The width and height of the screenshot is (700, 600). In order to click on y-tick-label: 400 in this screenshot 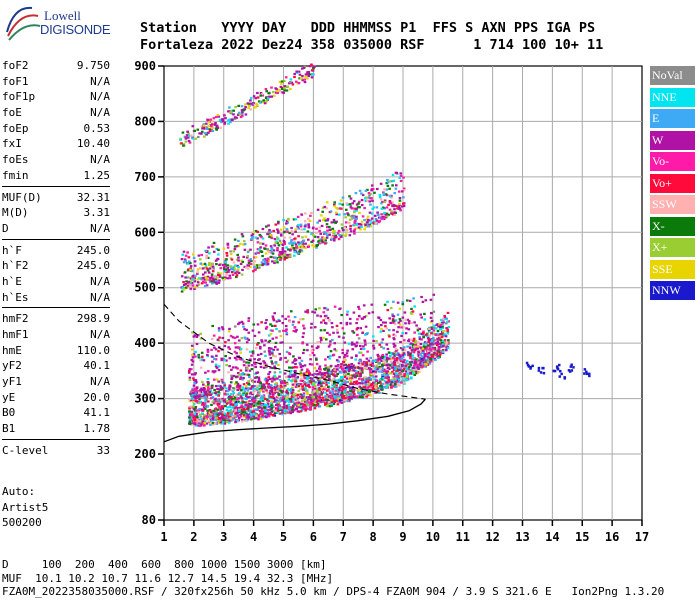, I will do `click(145, 343)`.